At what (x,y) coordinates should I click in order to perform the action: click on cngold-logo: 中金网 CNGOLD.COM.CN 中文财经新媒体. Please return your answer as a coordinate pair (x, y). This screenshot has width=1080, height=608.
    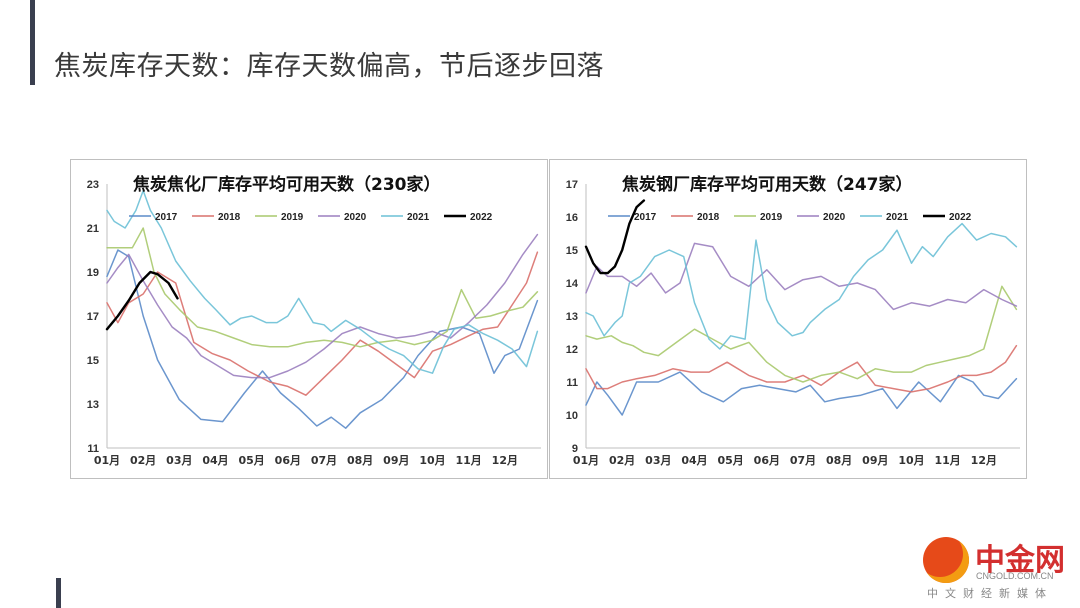
    Looking at the image, I should click on (996, 568).